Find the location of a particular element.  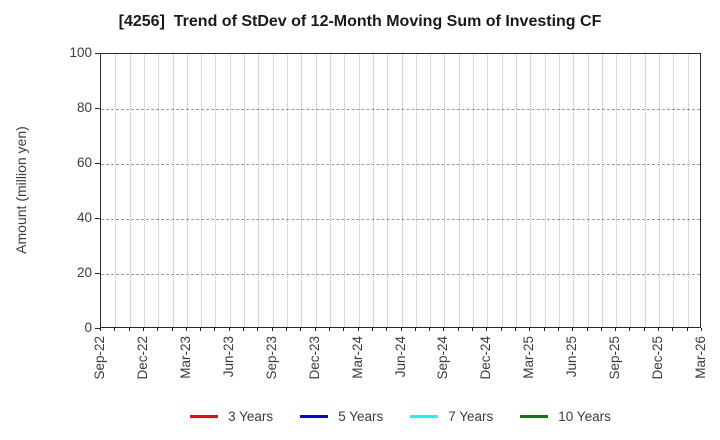

legend-item: 10 Years is located at coordinates (565, 416).